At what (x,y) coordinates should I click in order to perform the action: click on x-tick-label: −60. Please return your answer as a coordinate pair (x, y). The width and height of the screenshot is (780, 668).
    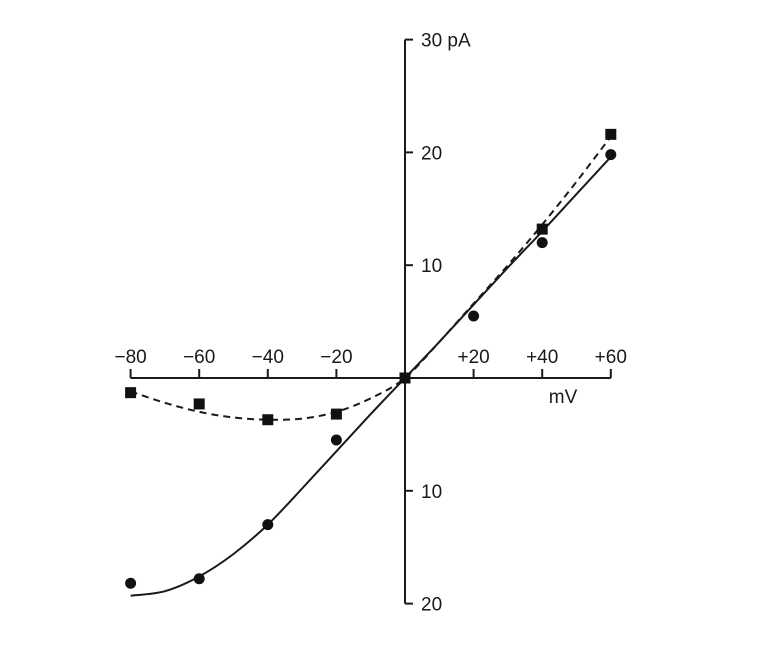
    Looking at the image, I should click on (199, 357).